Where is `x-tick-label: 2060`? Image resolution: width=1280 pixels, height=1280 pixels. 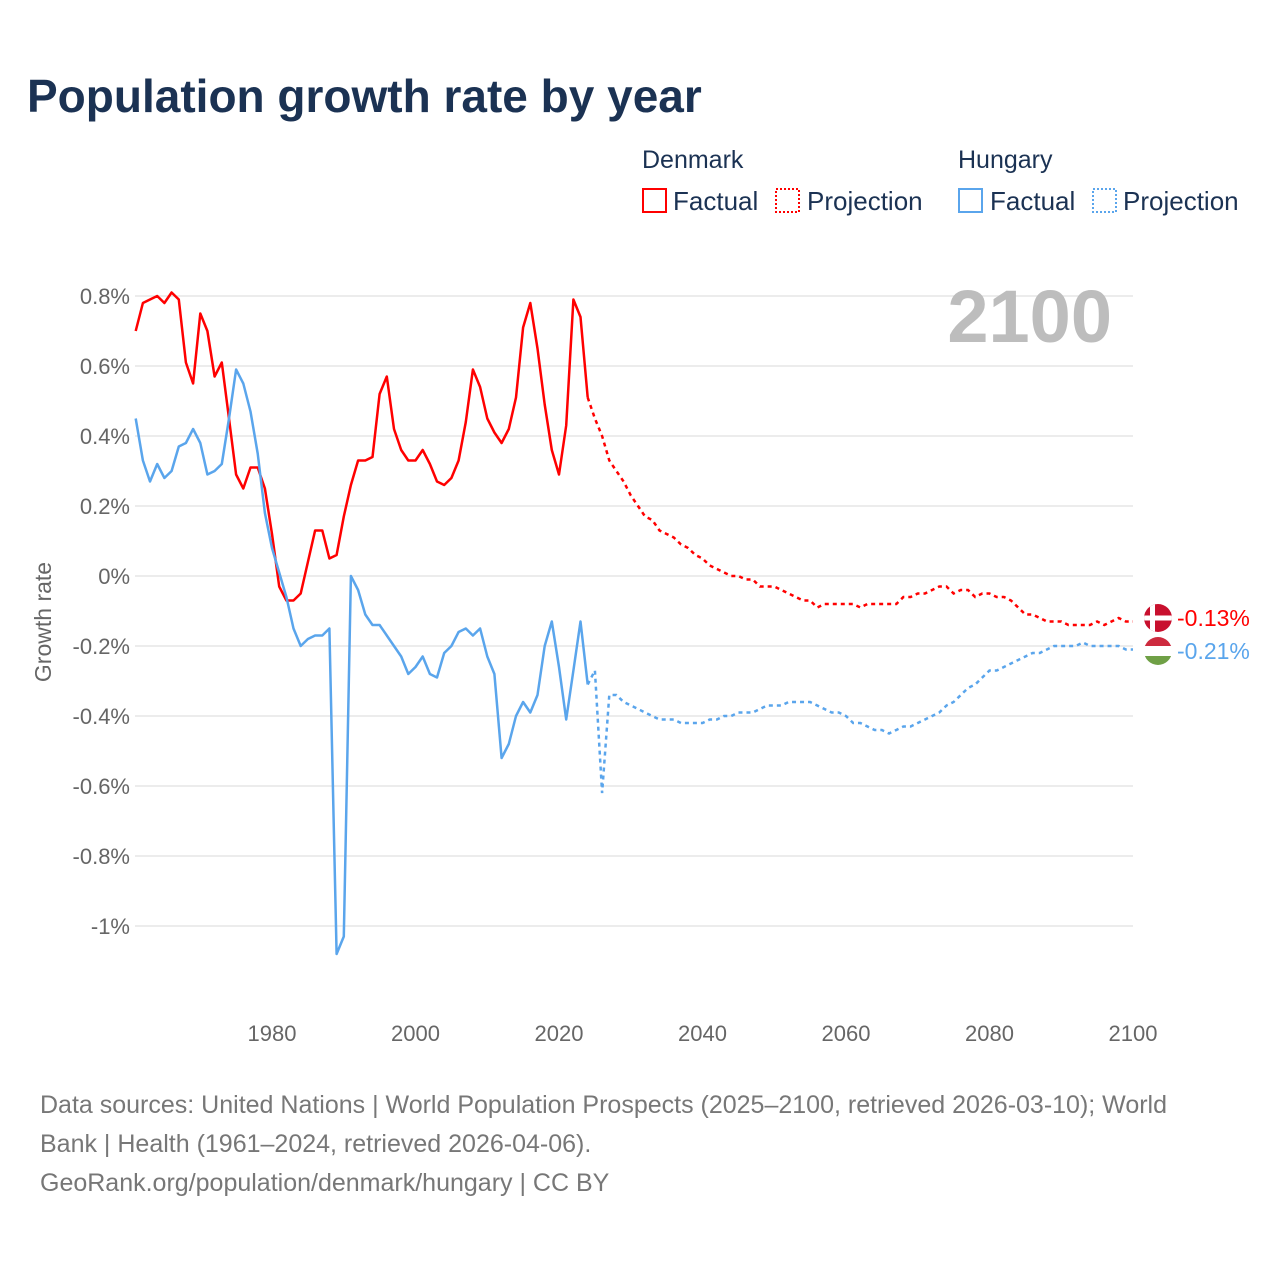 x-tick-label: 2060 is located at coordinates (846, 1033).